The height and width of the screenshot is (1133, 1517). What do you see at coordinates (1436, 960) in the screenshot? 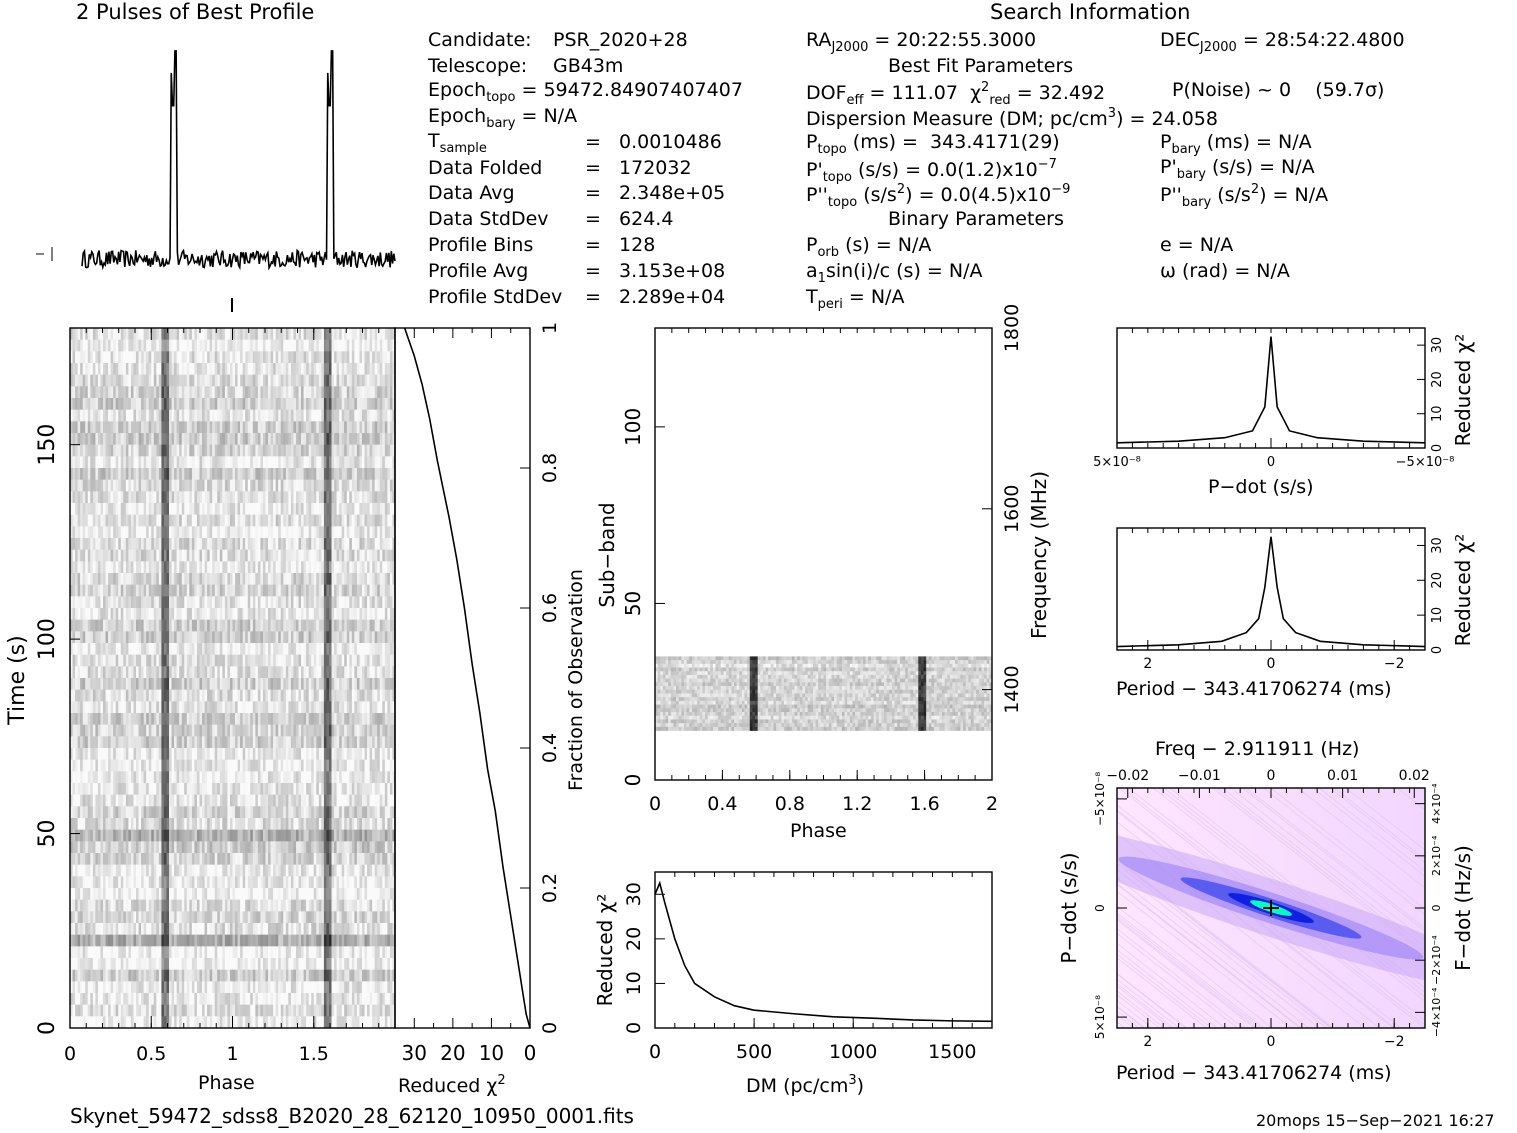
I see `fdot-ytick: −2×10⁻⁴` at bounding box center [1436, 960].